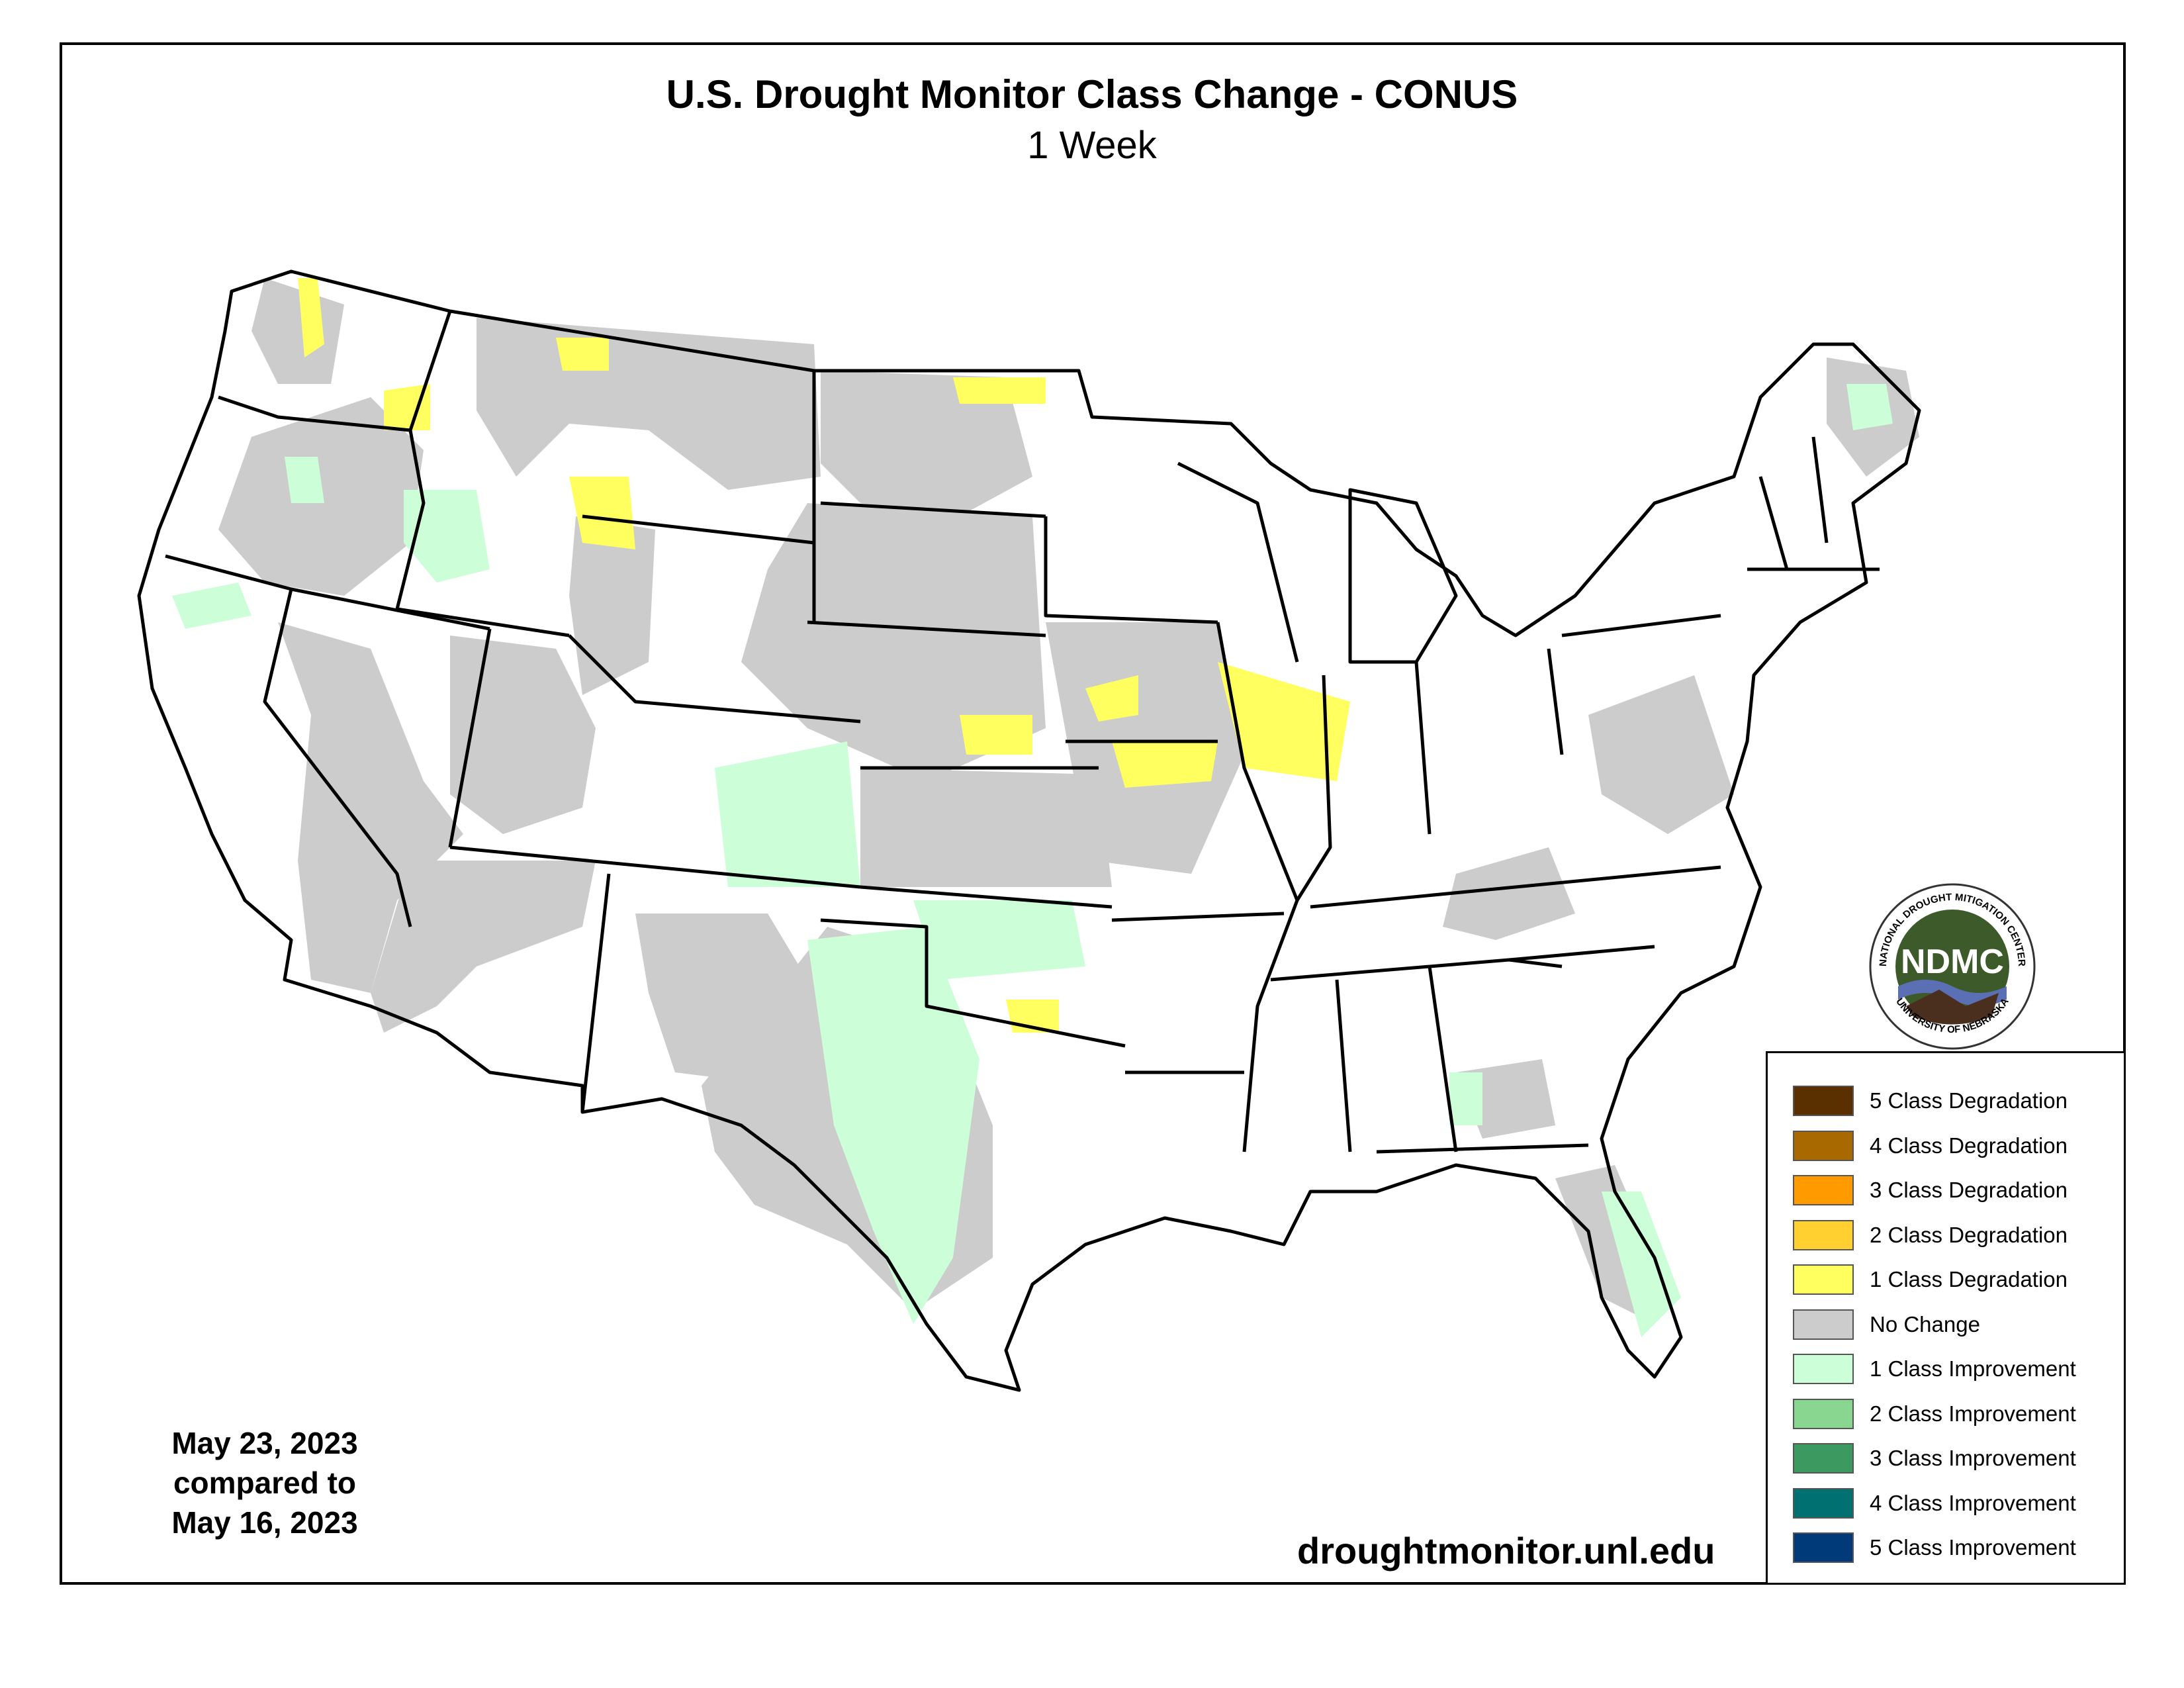 This screenshot has width=2184, height=1688. I want to click on legend-item: 5 Class Improvement, so click(1934, 1547).